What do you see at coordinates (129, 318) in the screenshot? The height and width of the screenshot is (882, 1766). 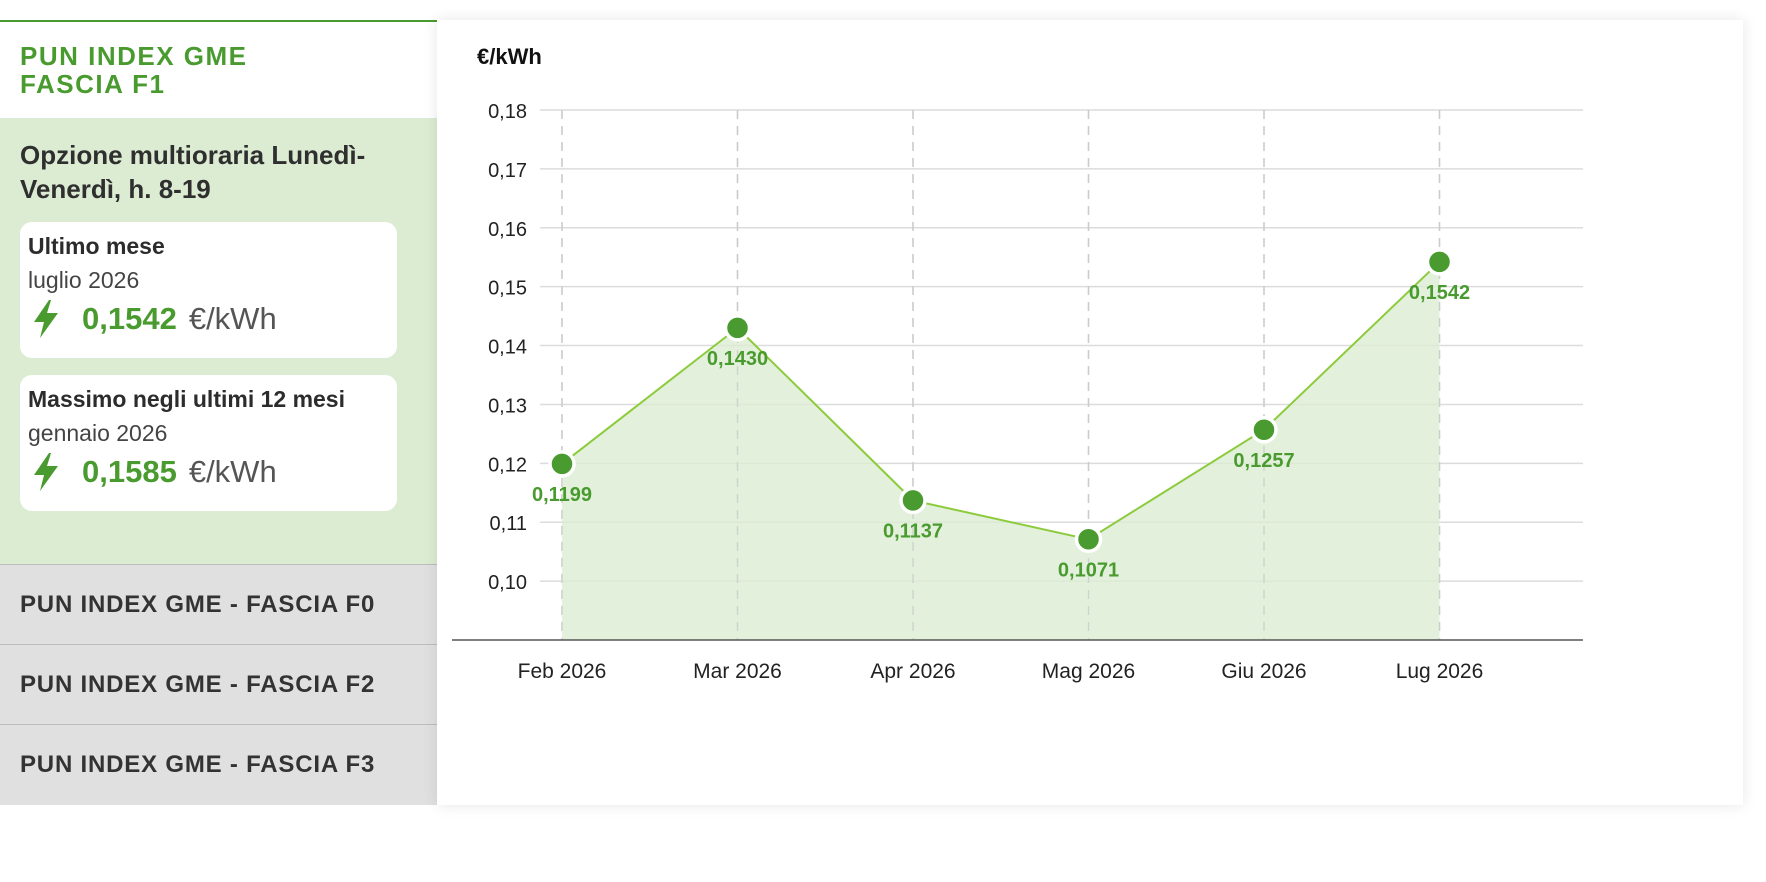 I see `card-value: 0,1542` at bounding box center [129, 318].